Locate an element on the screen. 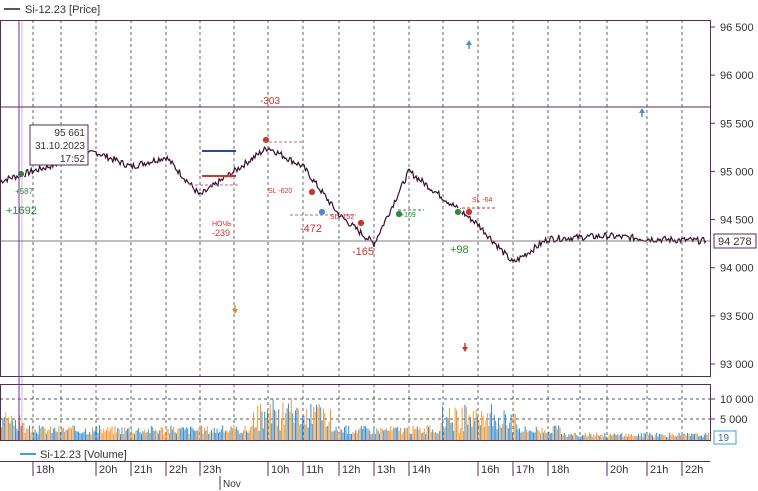  trade-dot is located at coordinates (458, 212).